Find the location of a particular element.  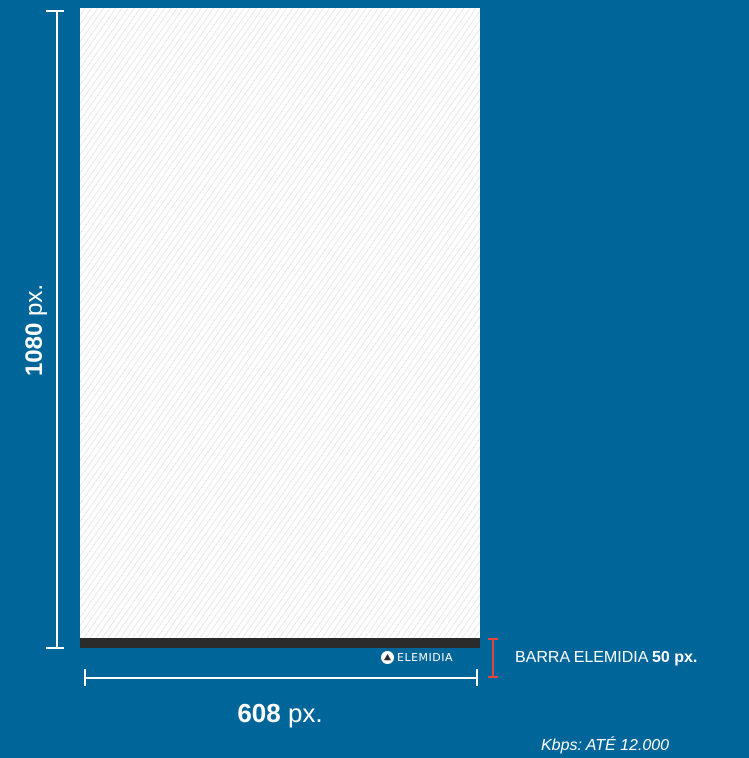

height-dimension-cap-top is located at coordinates (55, 11).